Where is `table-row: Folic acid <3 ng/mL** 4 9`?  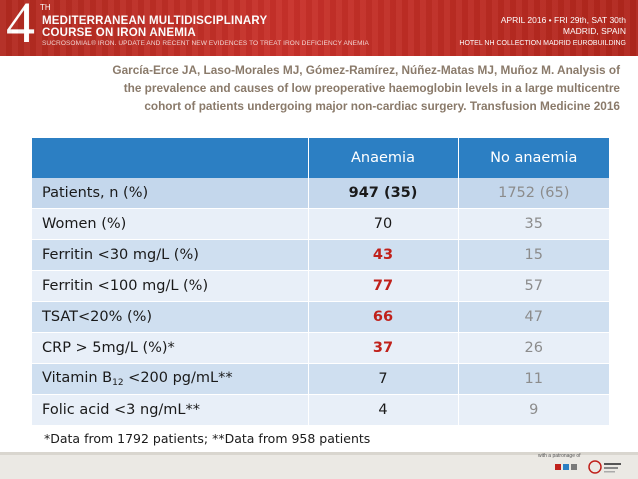
table-row: Folic acid <3 ng/mL** 4 9 is located at coordinates (320, 410).